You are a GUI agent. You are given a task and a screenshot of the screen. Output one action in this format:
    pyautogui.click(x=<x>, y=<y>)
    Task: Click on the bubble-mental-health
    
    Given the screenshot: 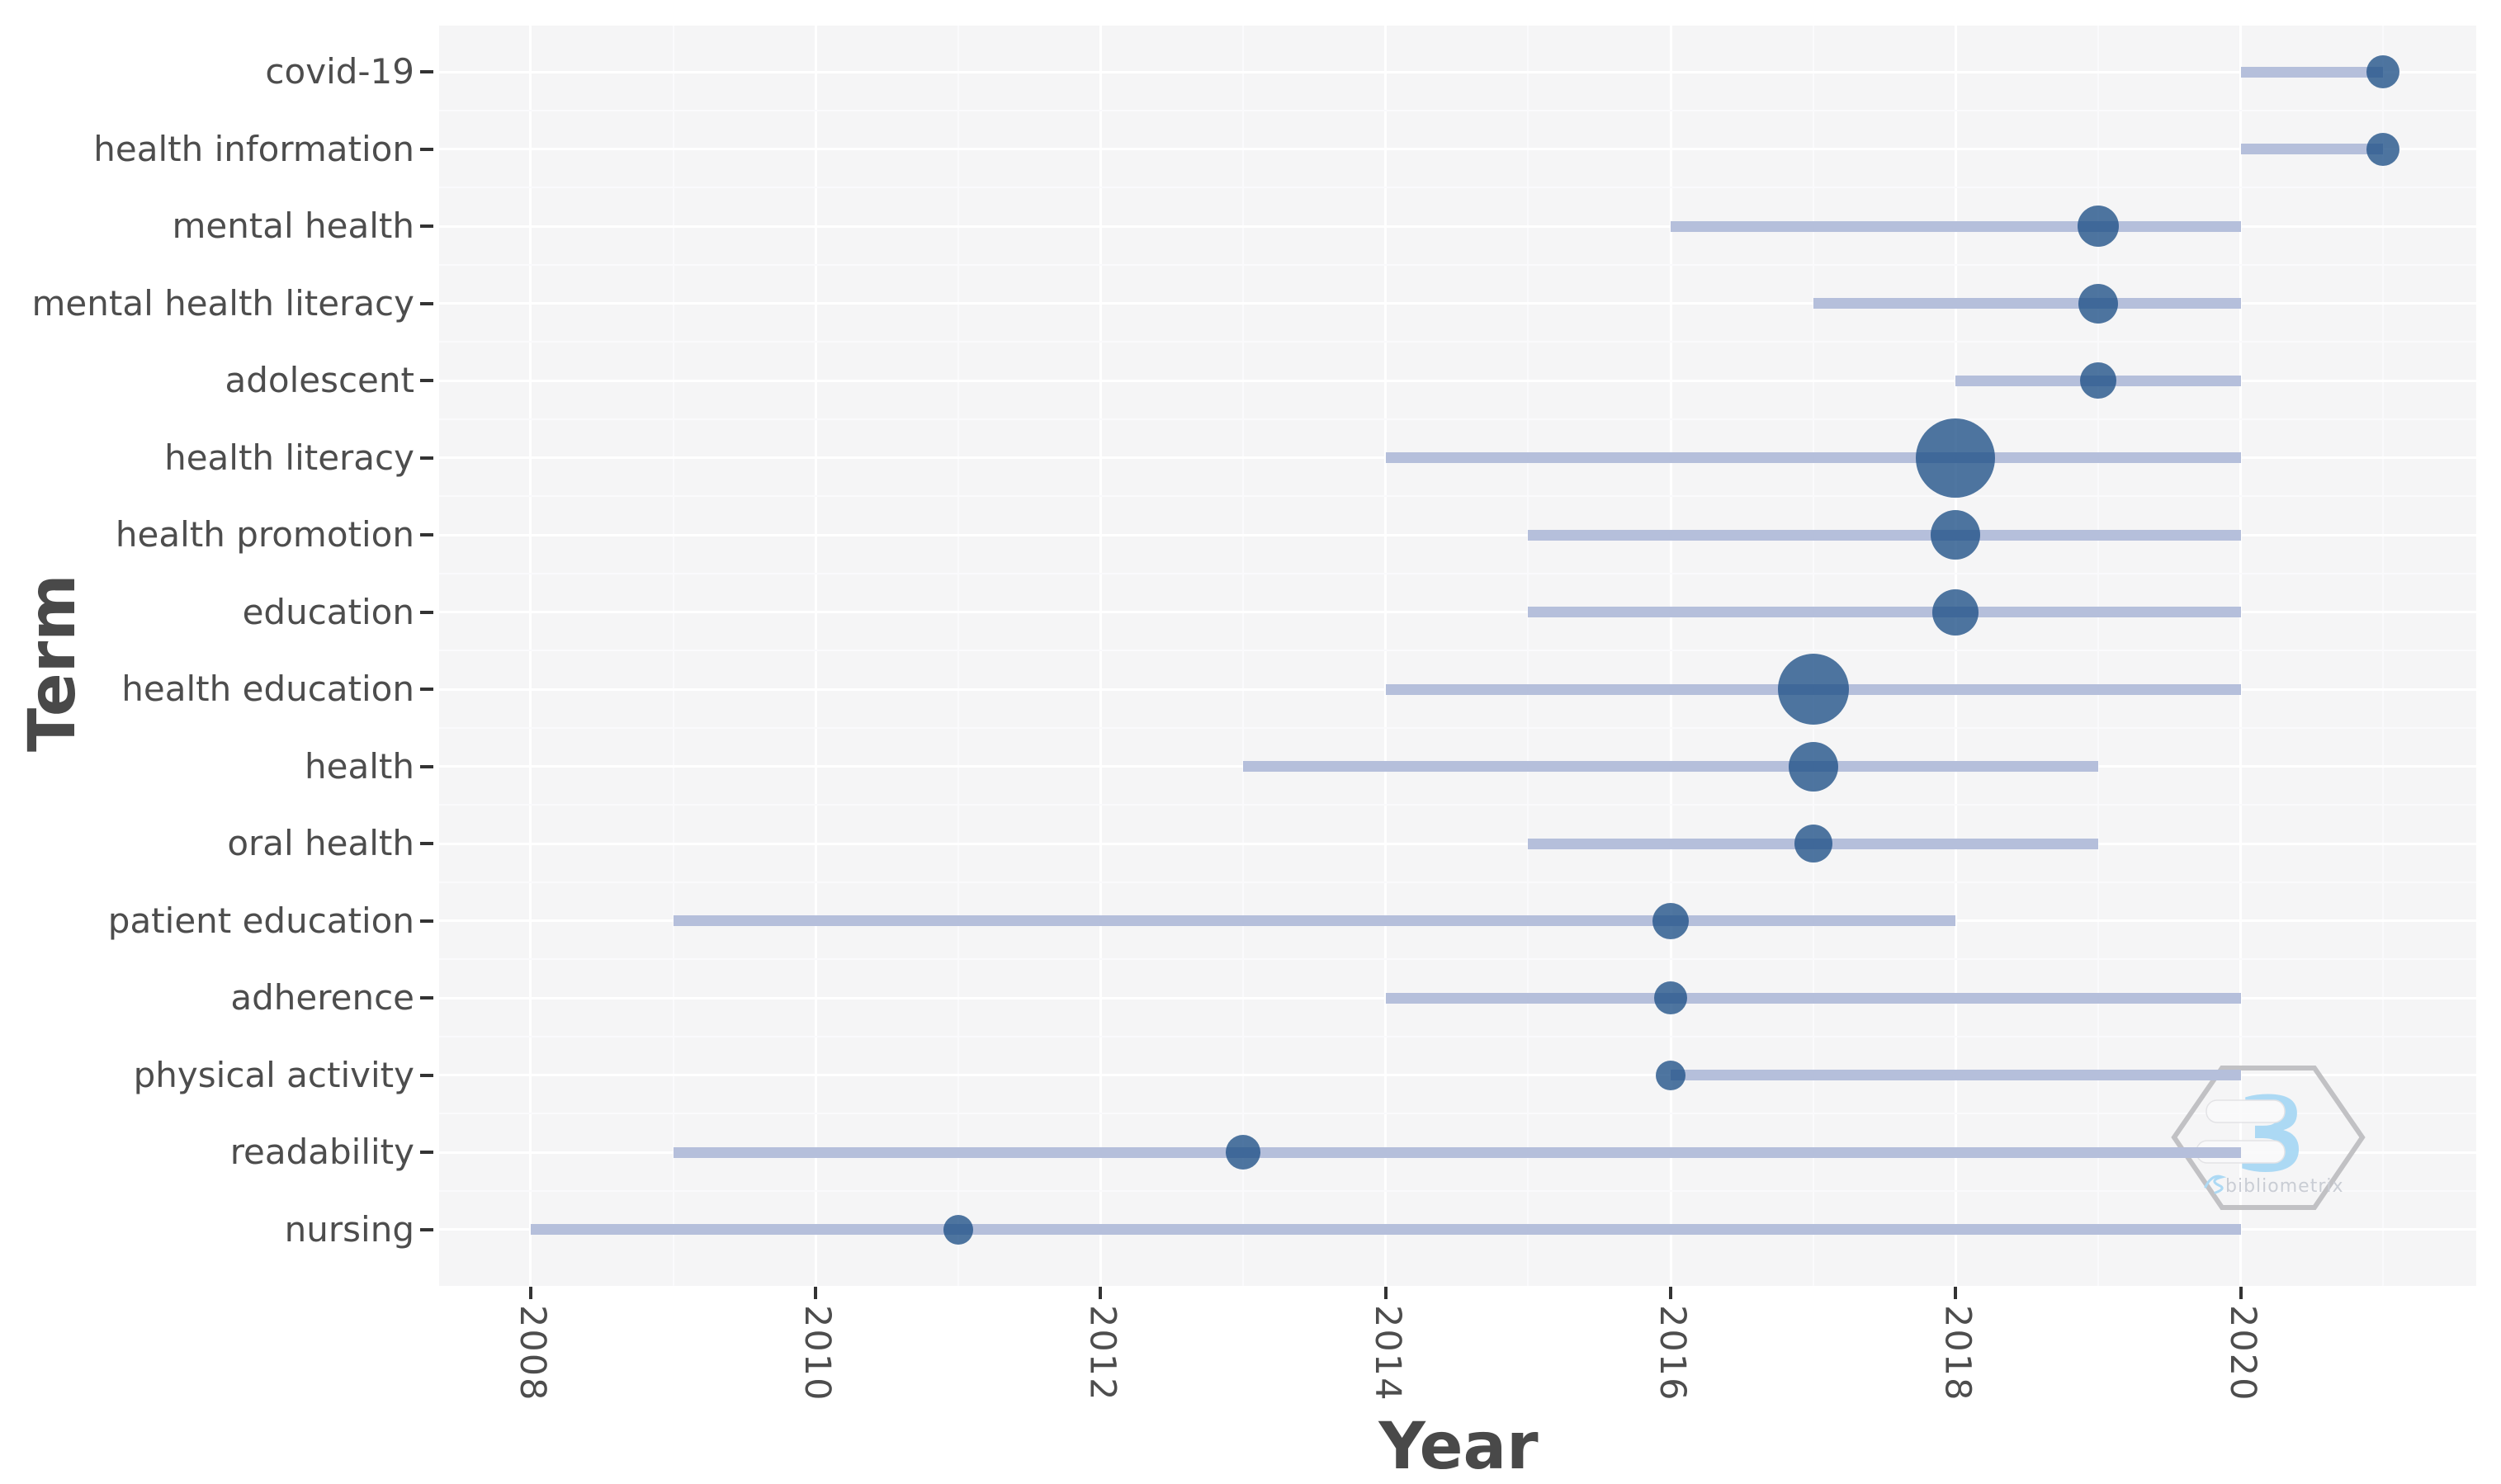 What is the action you would take?
    pyautogui.click(x=2099, y=227)
    